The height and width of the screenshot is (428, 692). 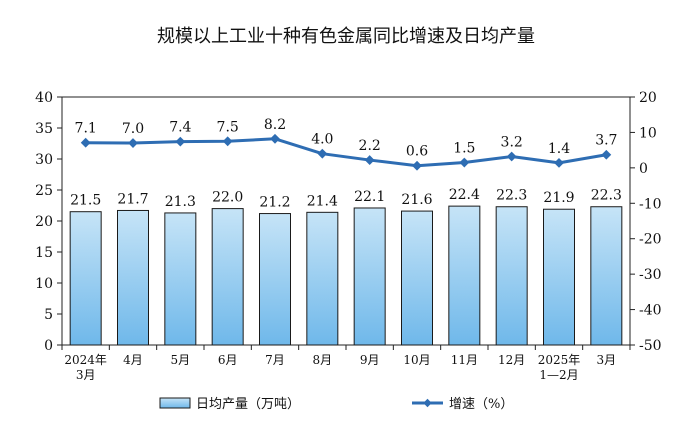 What do you see at coordinates (606, 141) in the screenshot?
I see `line-data-label: 3.7` at bounding box center [606, 141].